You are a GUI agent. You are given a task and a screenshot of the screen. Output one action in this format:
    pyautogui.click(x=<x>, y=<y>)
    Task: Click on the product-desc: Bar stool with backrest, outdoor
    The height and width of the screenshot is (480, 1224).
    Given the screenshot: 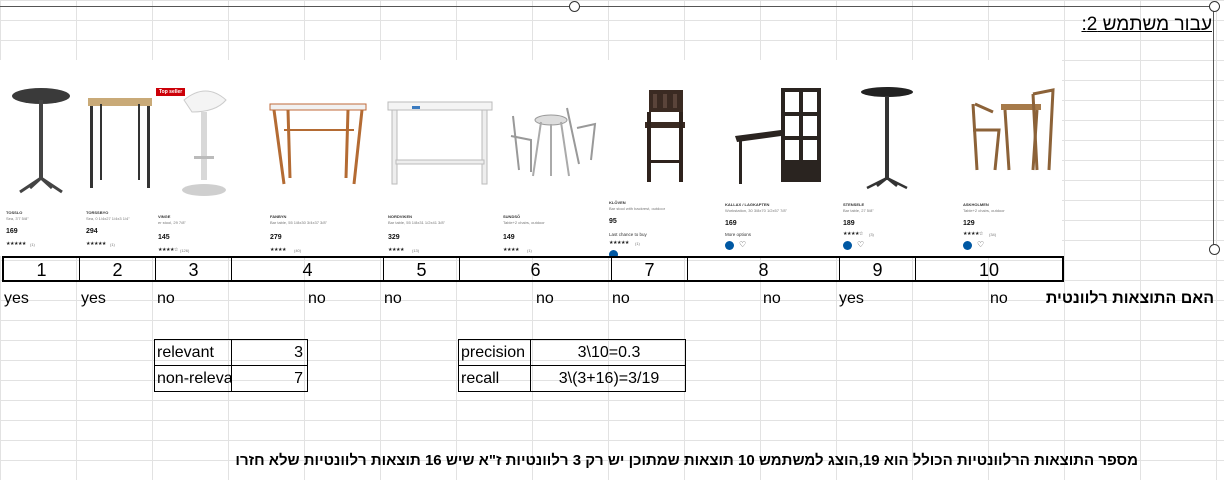 What is the action you would take?
    pyautogui.click(x=637, y=208)
    